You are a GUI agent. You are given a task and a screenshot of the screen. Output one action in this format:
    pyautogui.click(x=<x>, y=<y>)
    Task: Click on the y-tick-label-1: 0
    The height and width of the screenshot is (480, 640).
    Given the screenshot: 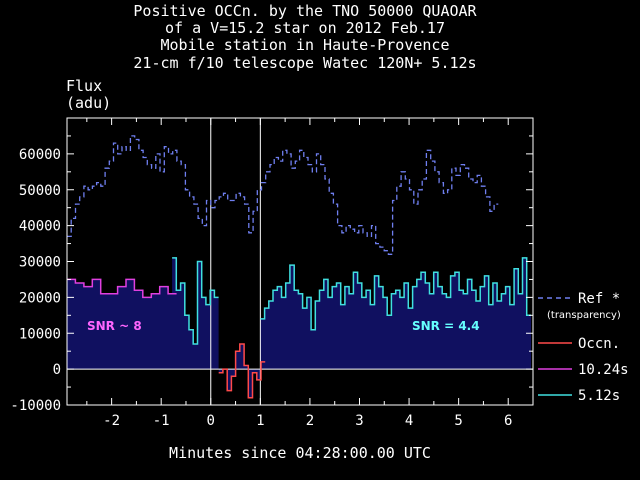 What is the action you would take?
    pyautogui.click(x=57, y=370)
    